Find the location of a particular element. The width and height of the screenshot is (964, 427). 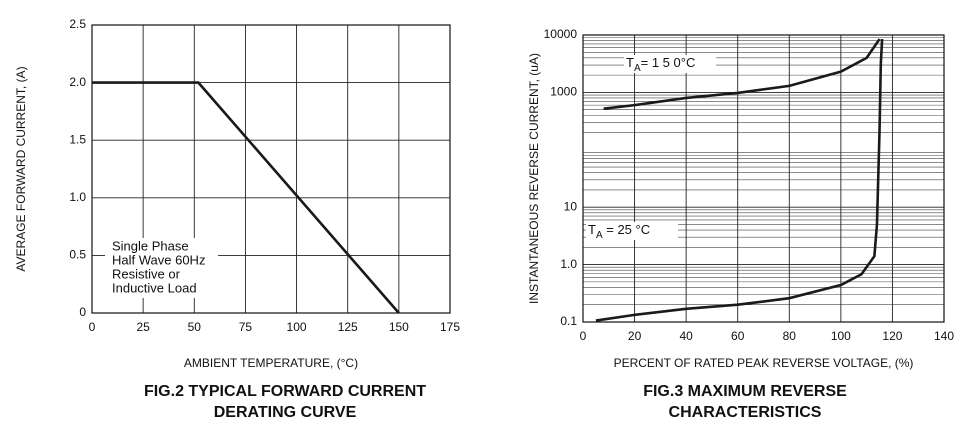

chart-title: CHARACTERISTICS is located at coordinates (745, 412).